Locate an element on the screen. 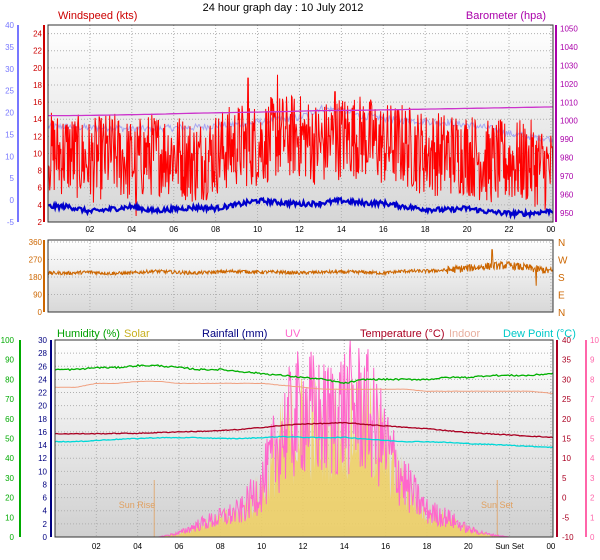  rainfall-tick-label: 8 is located at coordinates (45, 484).